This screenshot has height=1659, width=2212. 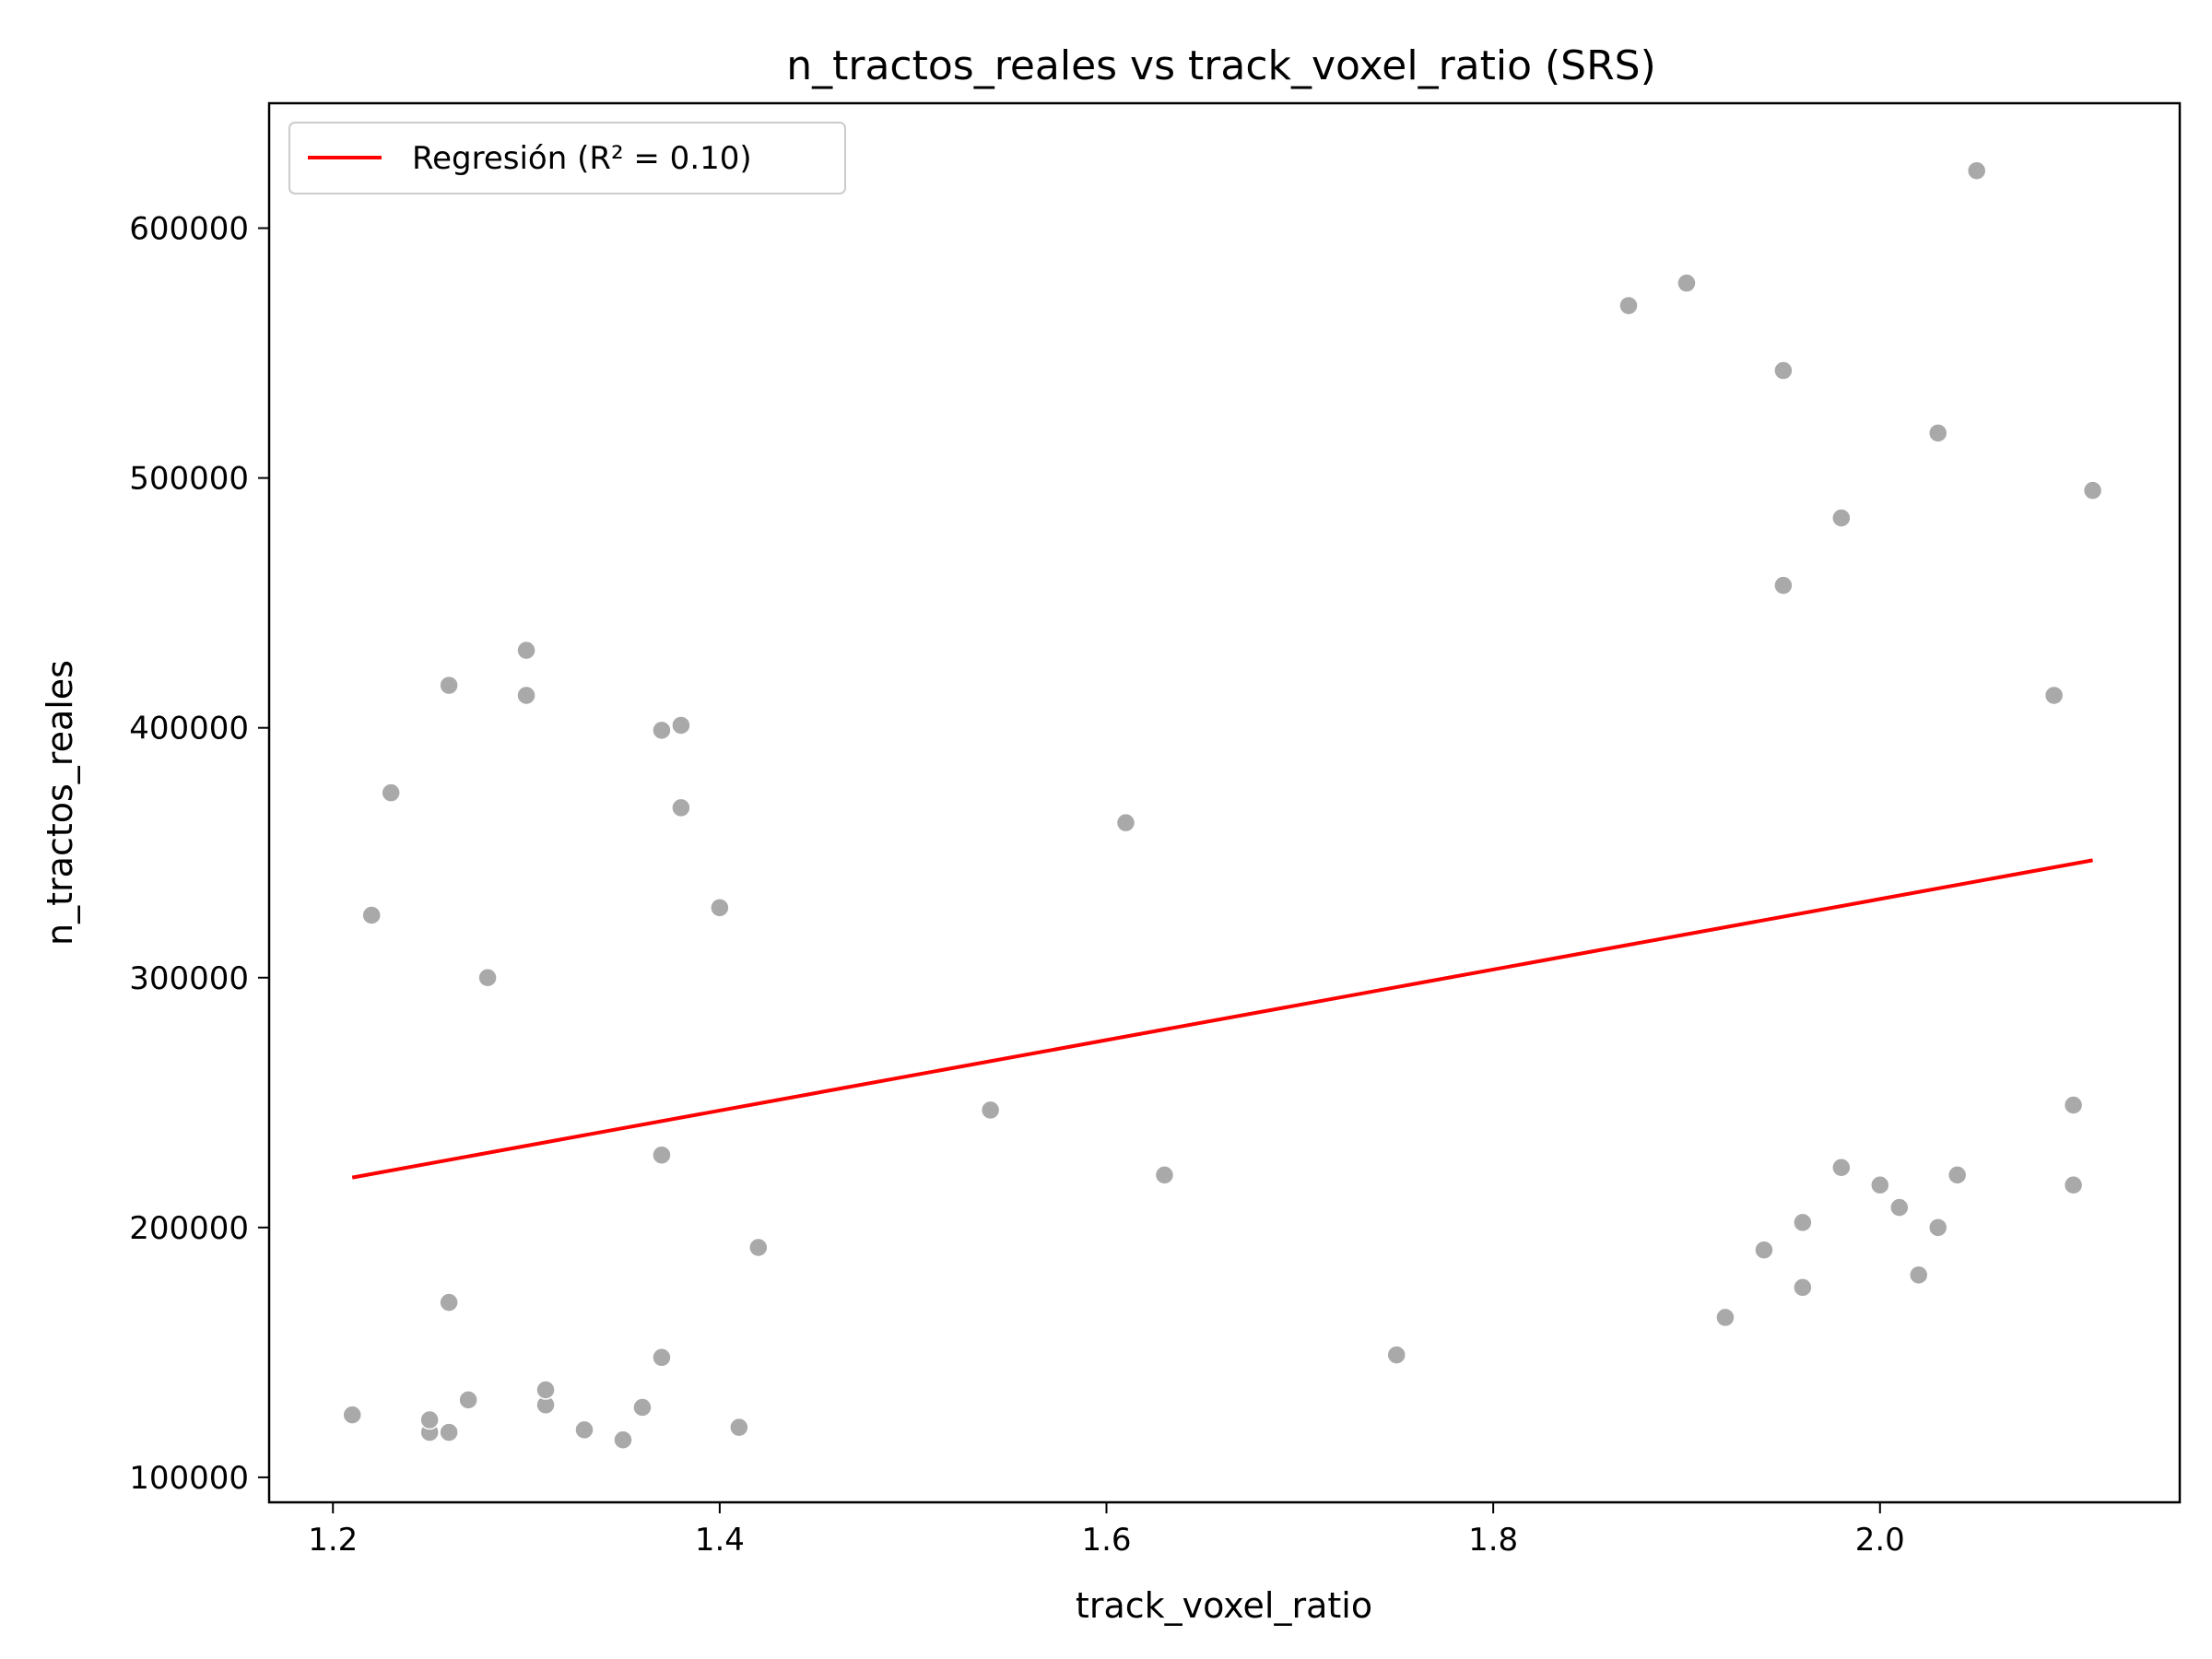 I want to click on x-tick-label: 1.6, so click(x=1106, y=1540).